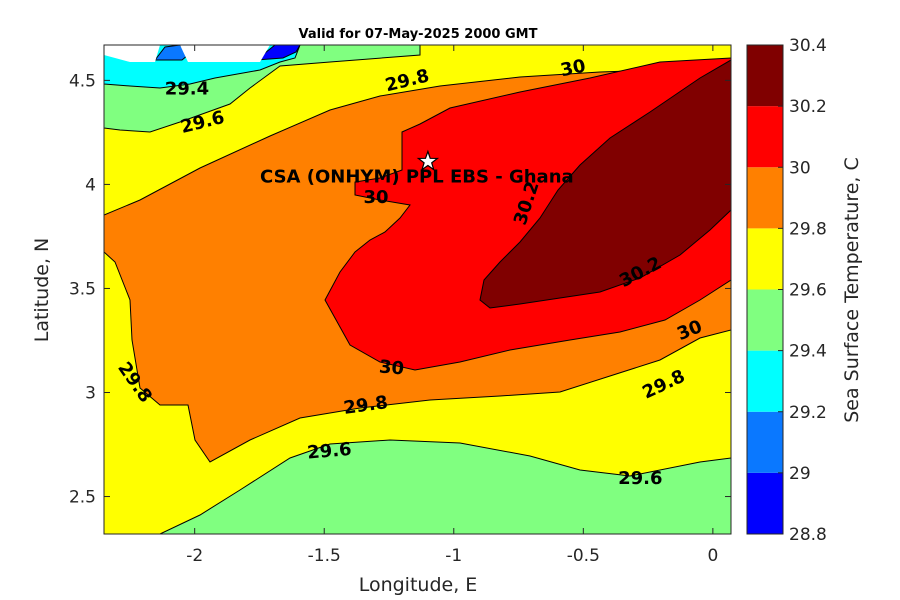  What do you see at coordinates (800, 474) in the screenshot?
I see `colorbar-tick-label: 29` at bounding box center [800, 474].